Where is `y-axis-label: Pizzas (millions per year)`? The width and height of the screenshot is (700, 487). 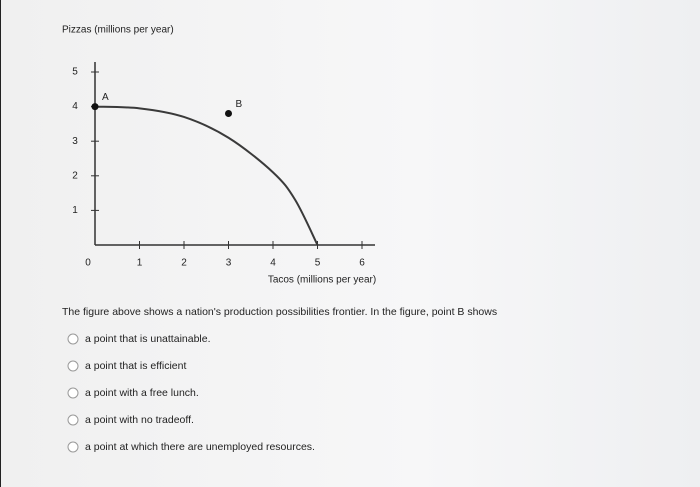
y-axis-label: Pizzas (millions per year) is located at coordinates (118, 30).